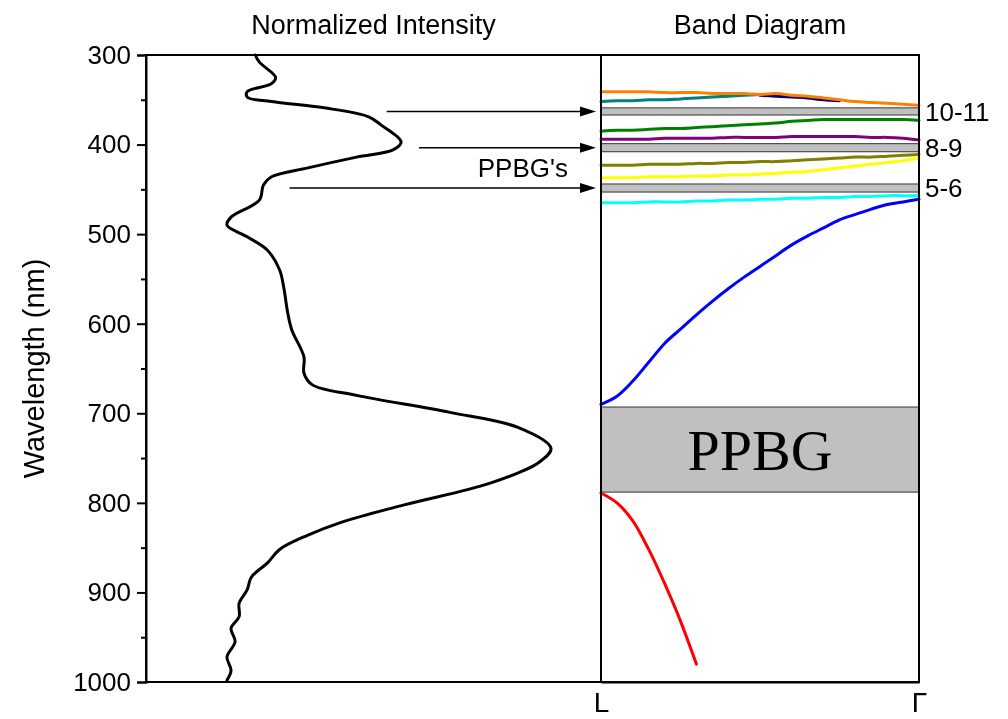 This screenshot has height=719, width=1008. I want to click on y-tick-label: 400, so click(109, 144).